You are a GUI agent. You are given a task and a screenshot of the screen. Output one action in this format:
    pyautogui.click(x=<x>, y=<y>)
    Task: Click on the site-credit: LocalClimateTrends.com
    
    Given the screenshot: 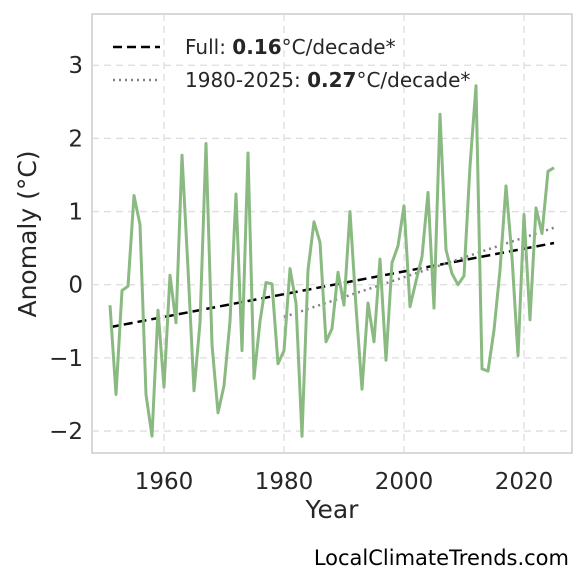 What is the action you would take?
    pyautogui.click(x=441, y=558)
    